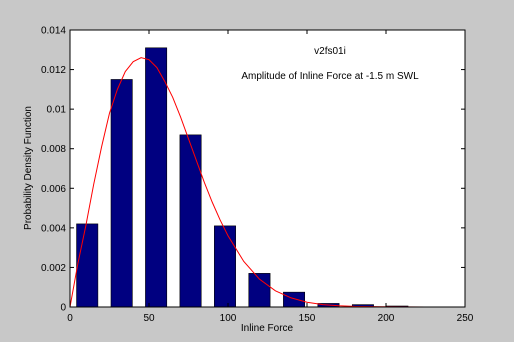 This screenshot has width=514, height=342. I want to click on y-tick-label: 0.002, so click(53, 268).